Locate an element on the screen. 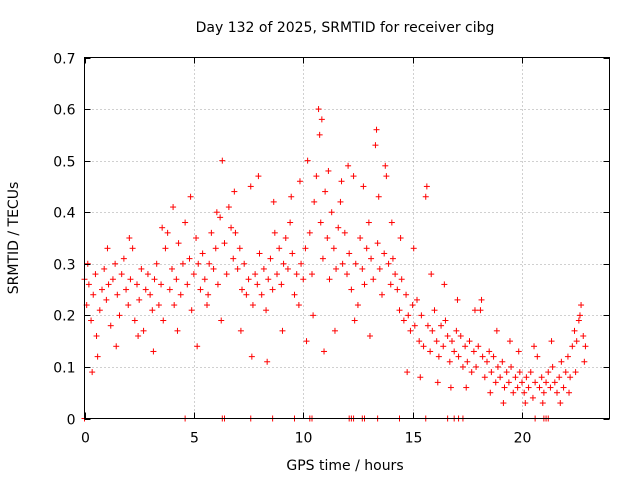 The image size is (640, 480). y-tick-label: 0.6 is located at coordinates (64, 111).